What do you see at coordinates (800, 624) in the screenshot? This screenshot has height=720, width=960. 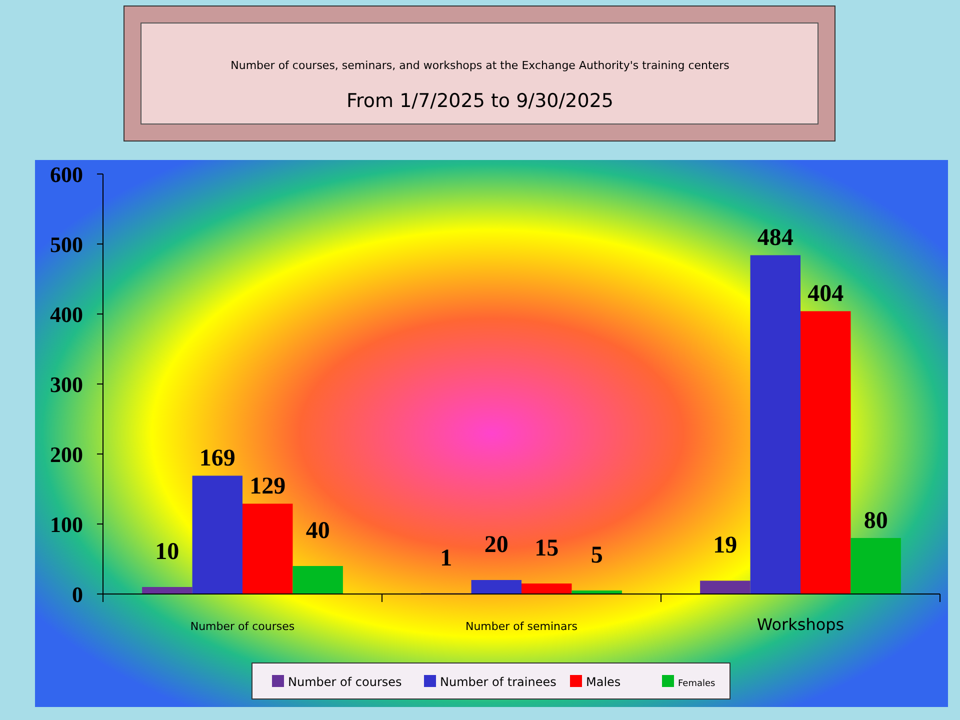 I see `x-tick-label: Workshops` at bounding box center [800, 624].